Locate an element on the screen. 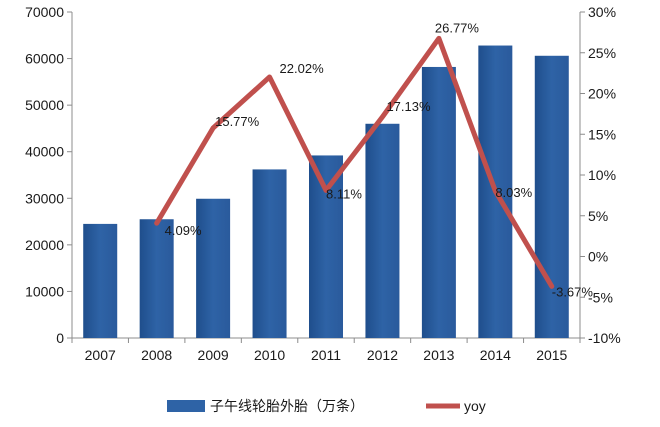  left-tick-label: 10000 is located at coordinates (44, 291).